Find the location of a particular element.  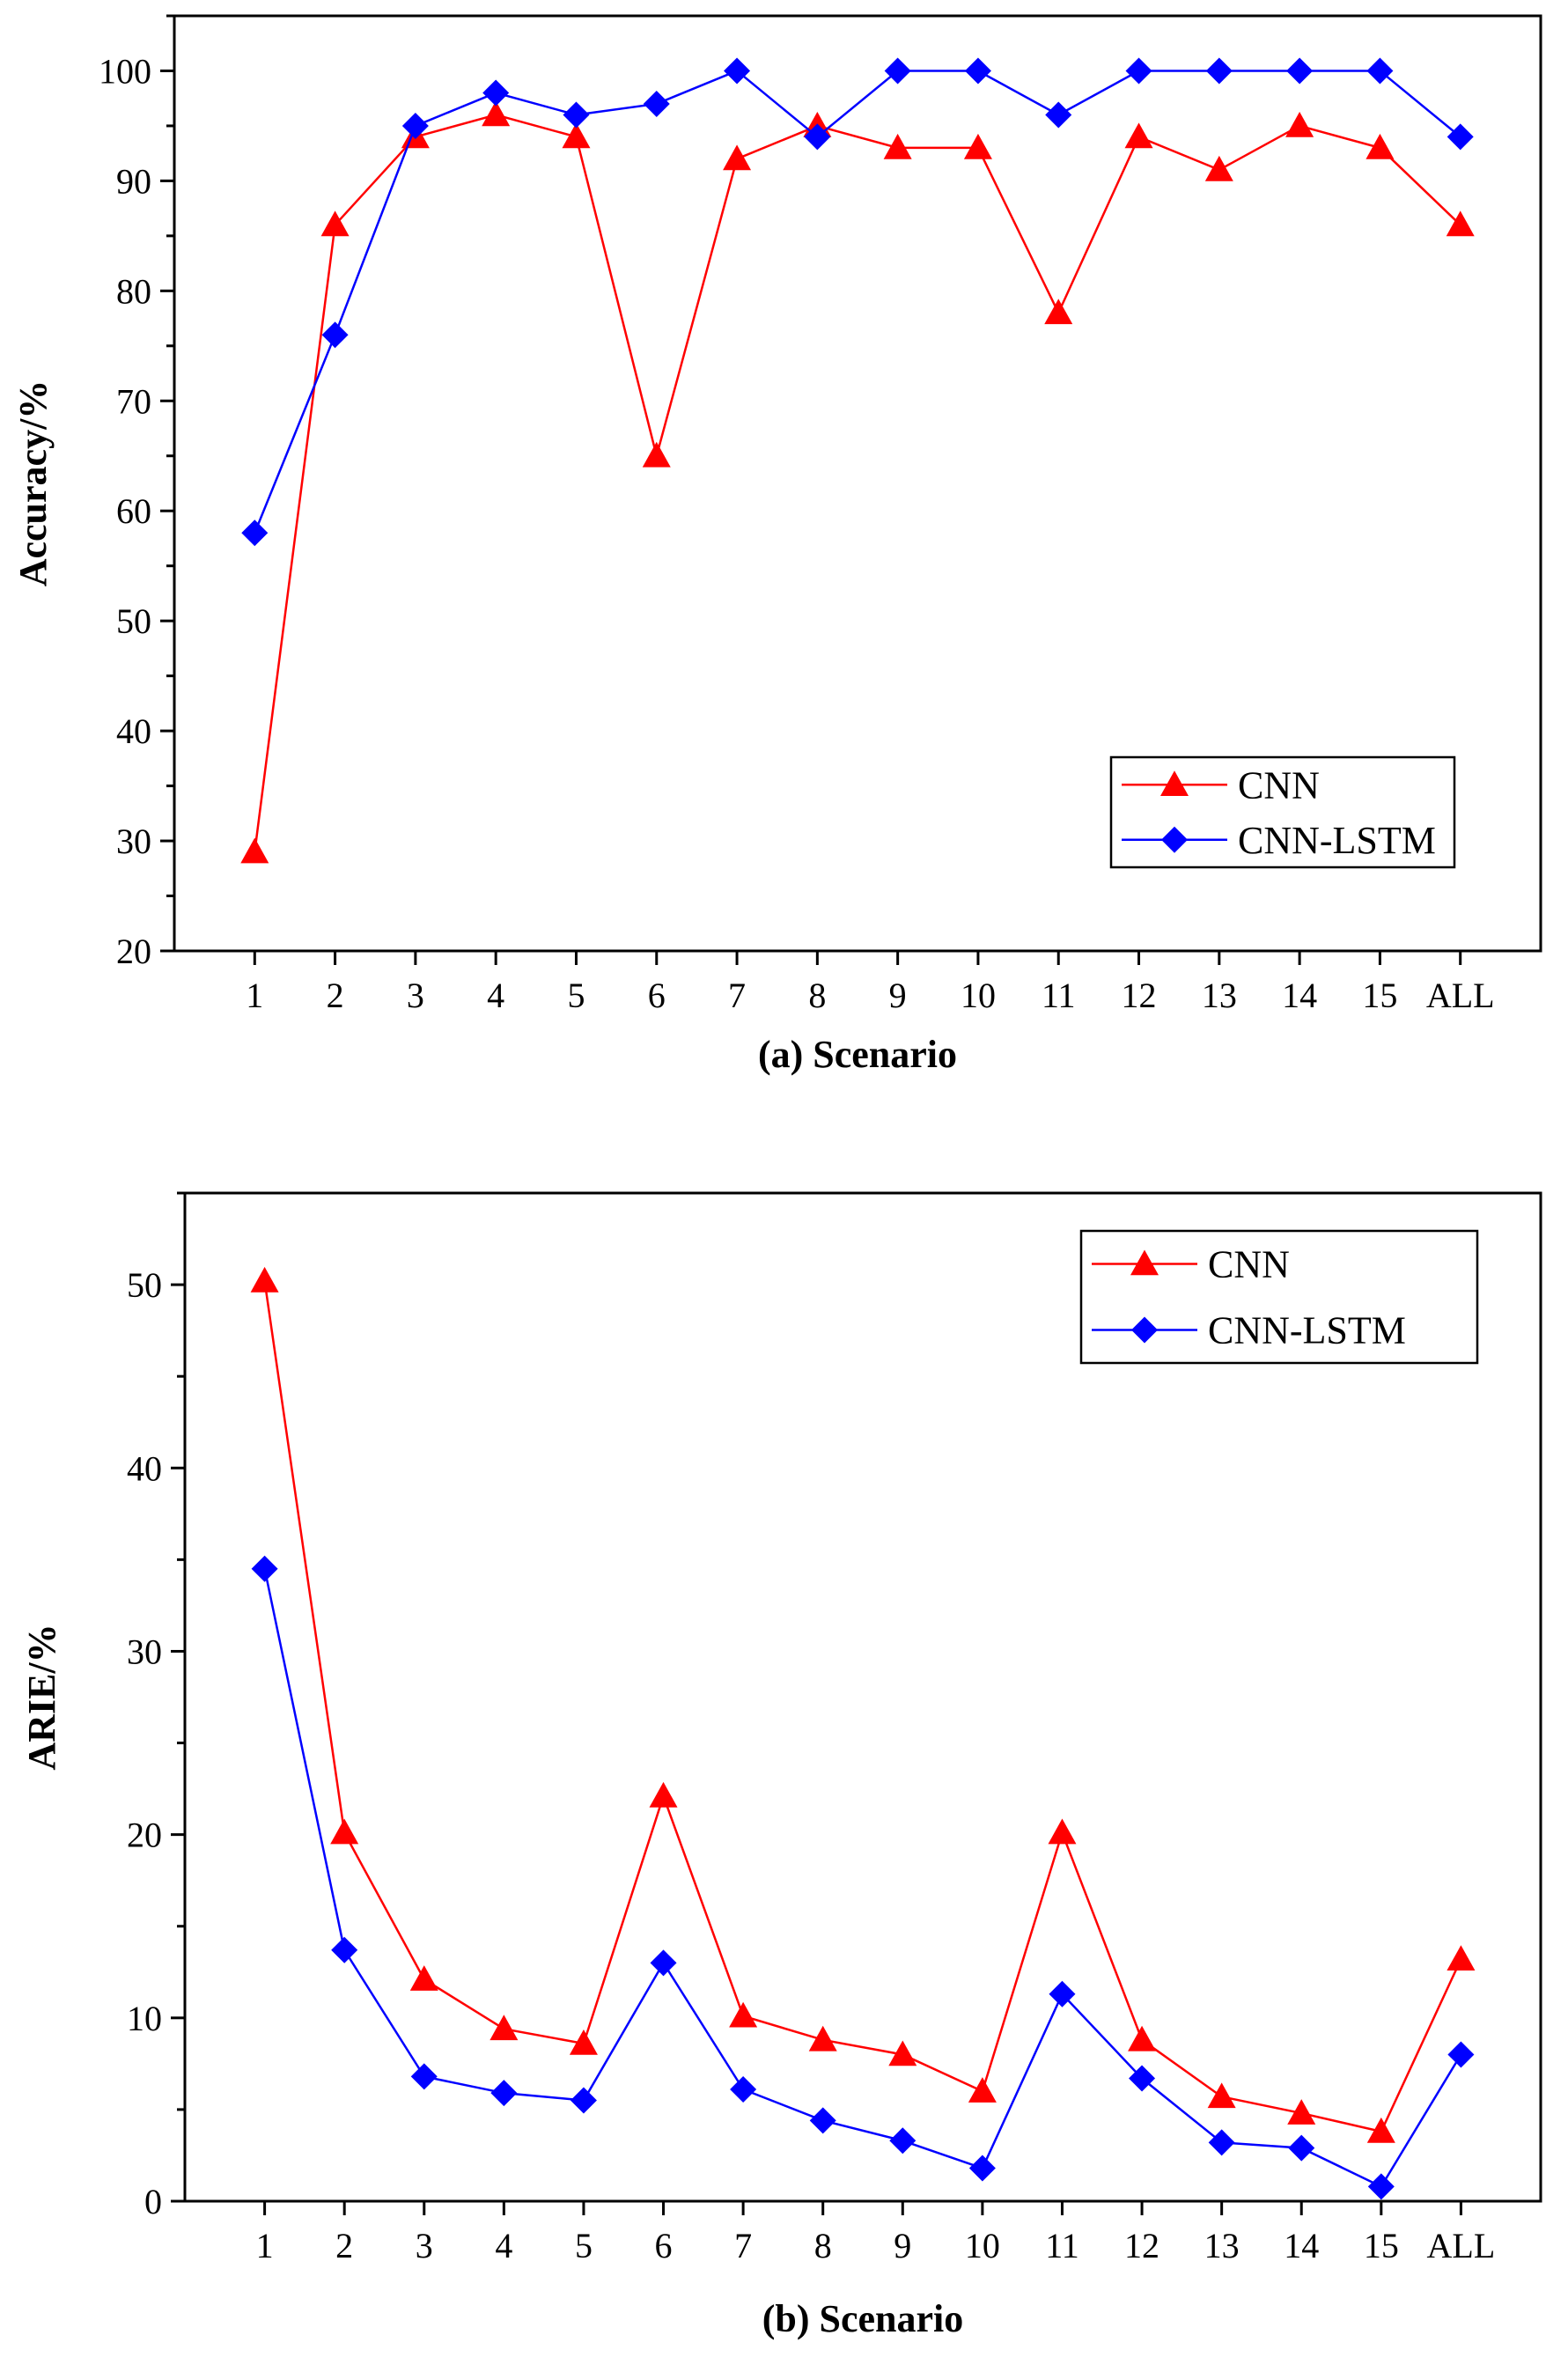

legend: CNN CNN-LSTM is located at coordinates (1279, 1297).